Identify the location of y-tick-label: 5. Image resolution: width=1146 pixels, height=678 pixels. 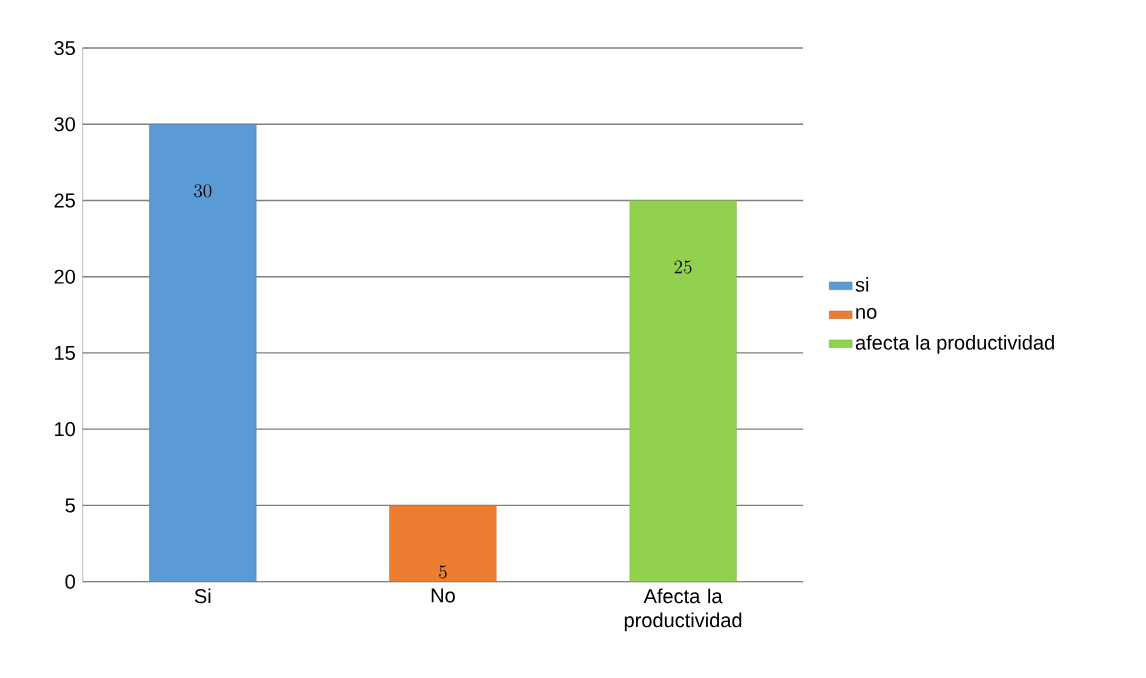
(70, 505).